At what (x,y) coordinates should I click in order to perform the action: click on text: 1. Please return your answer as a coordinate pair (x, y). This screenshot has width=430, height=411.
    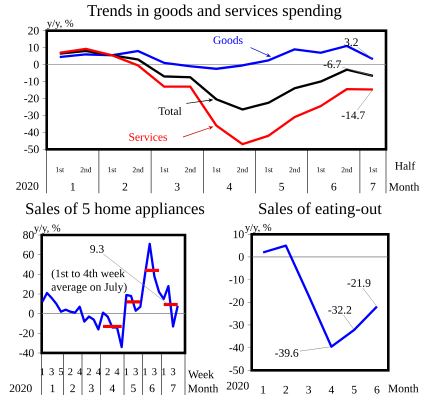
    Looking at the image, I should click on (72, 186).